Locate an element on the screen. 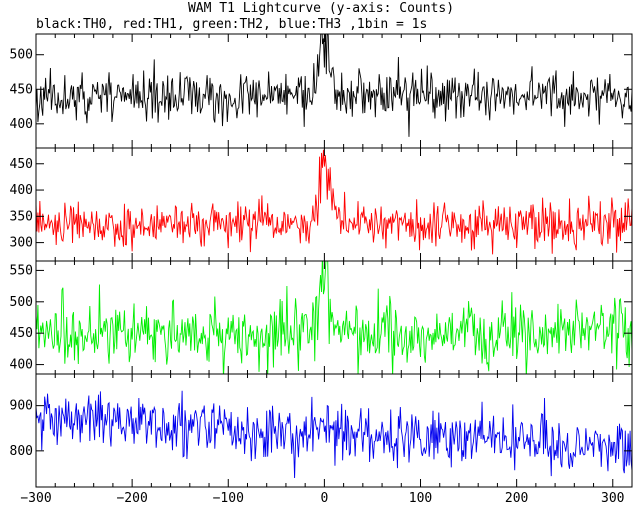 This screenshot has height=505, width=642. x-tick-label: −300 is located at coordinates (35, 498).